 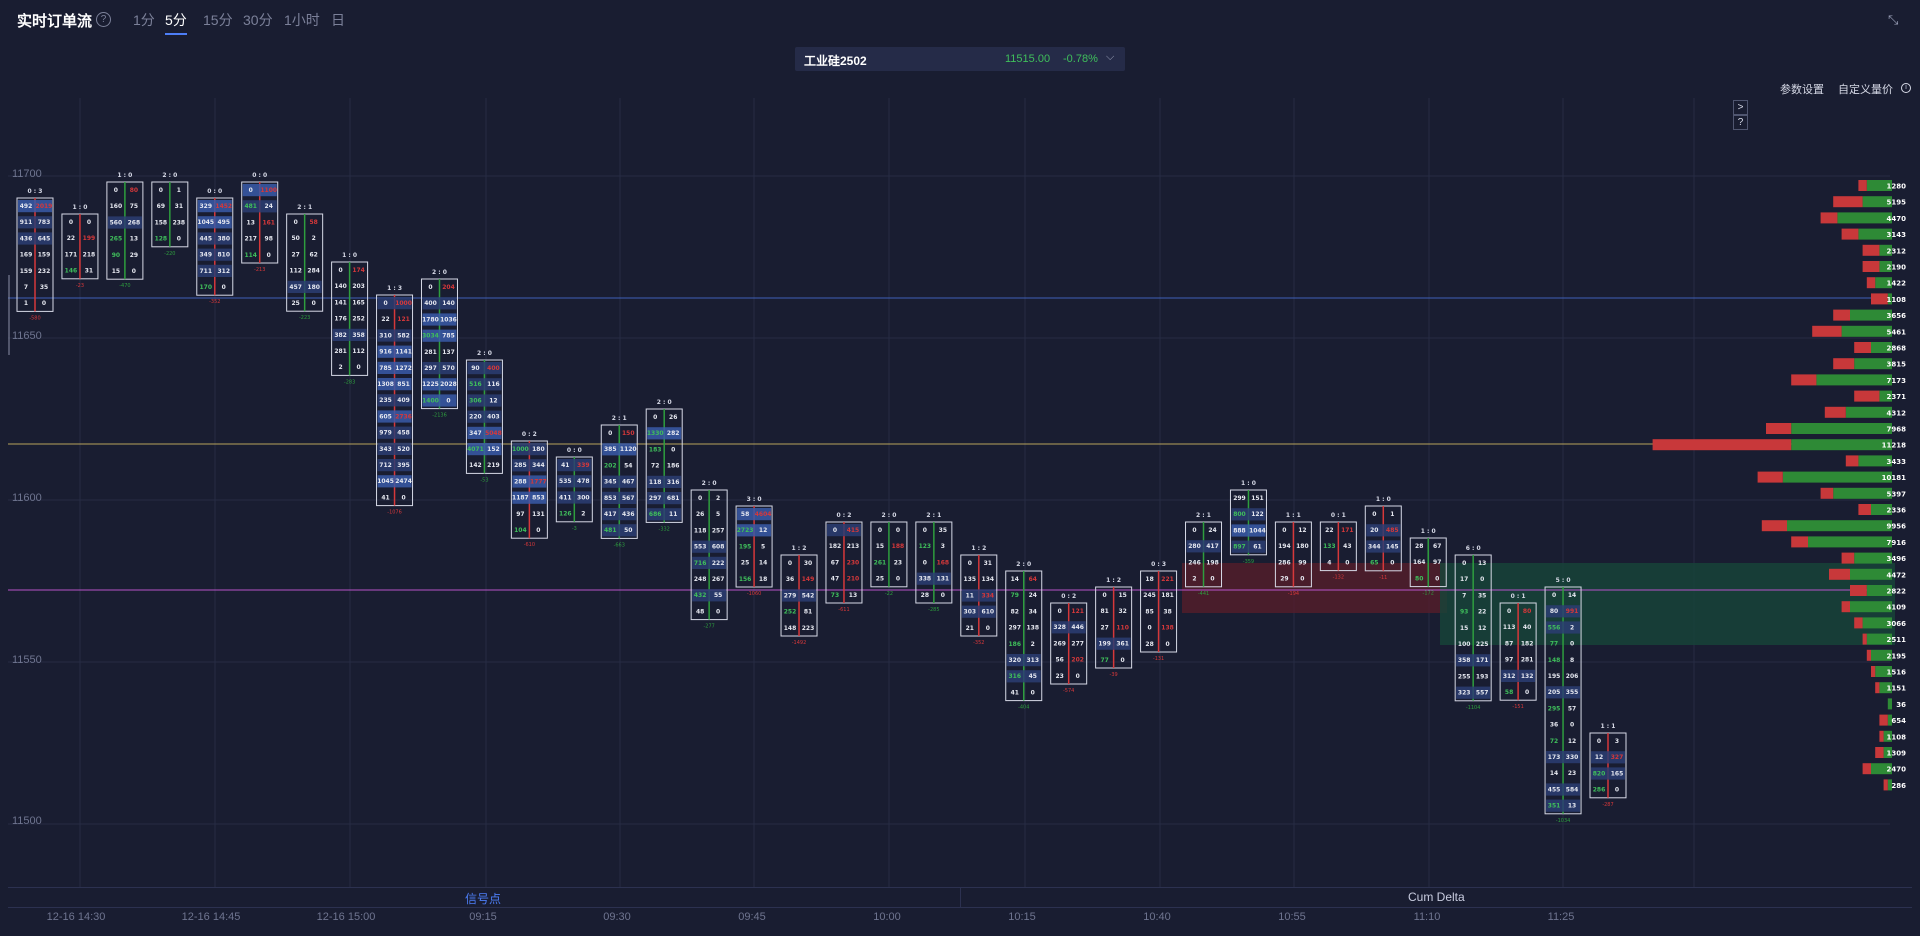 What do you see at coordinates (1572, 741) in the screenshot?
I see `cell-sell-volume: 12` at bounding box center [1572, 741].